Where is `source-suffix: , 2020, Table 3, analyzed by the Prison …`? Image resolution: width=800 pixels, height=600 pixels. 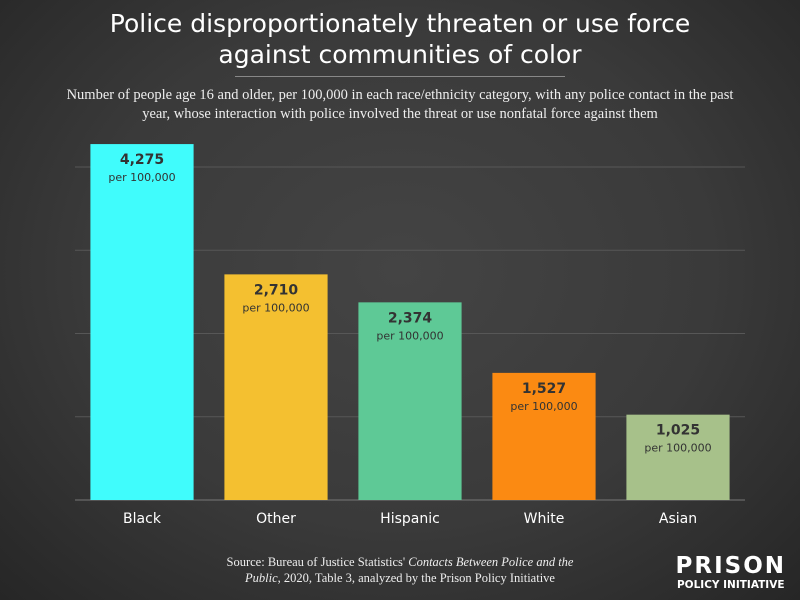
source-suffix: , 2020, Table 3, analyzed by the Prison … is located at coordinates (416, 578).